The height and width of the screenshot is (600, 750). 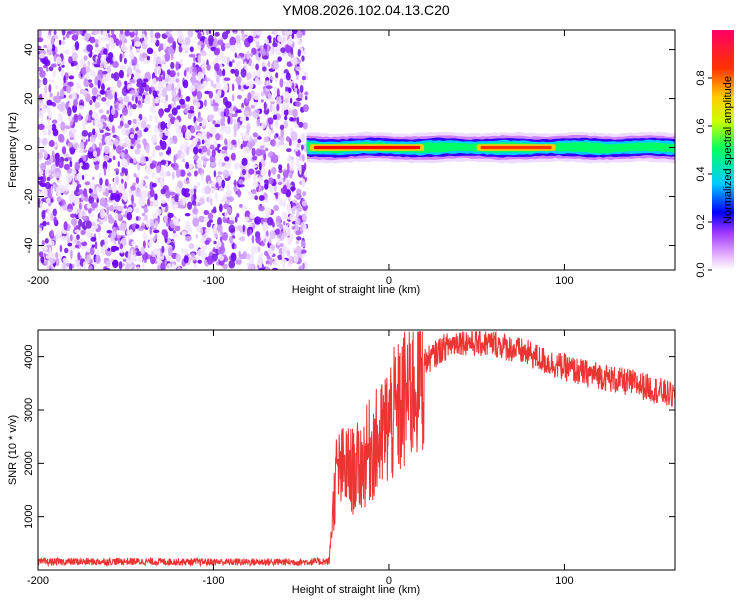 What do you see at coordinates (29, 410) in the screenshot?
I see `y-tick-label: 3000` at bounding box center [29, 410].